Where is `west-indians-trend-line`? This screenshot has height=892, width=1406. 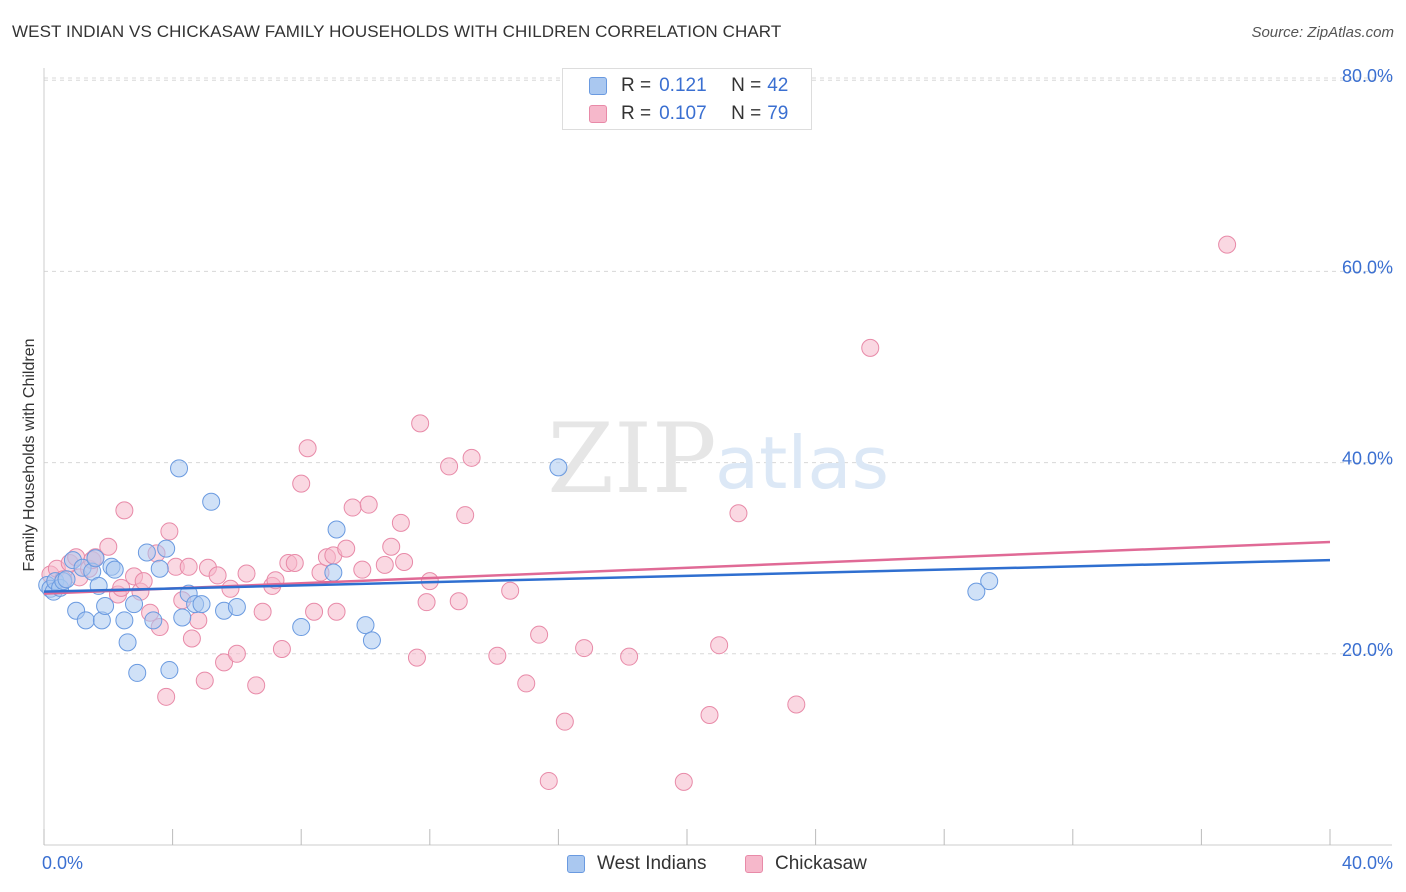 west-indians-trend-line is located at coordinates (687, 575).